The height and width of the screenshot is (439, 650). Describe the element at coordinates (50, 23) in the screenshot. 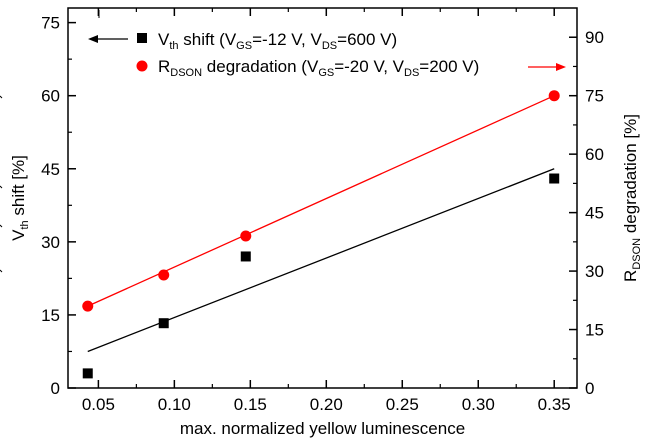

I see `left-tick-label: 75` at that location.